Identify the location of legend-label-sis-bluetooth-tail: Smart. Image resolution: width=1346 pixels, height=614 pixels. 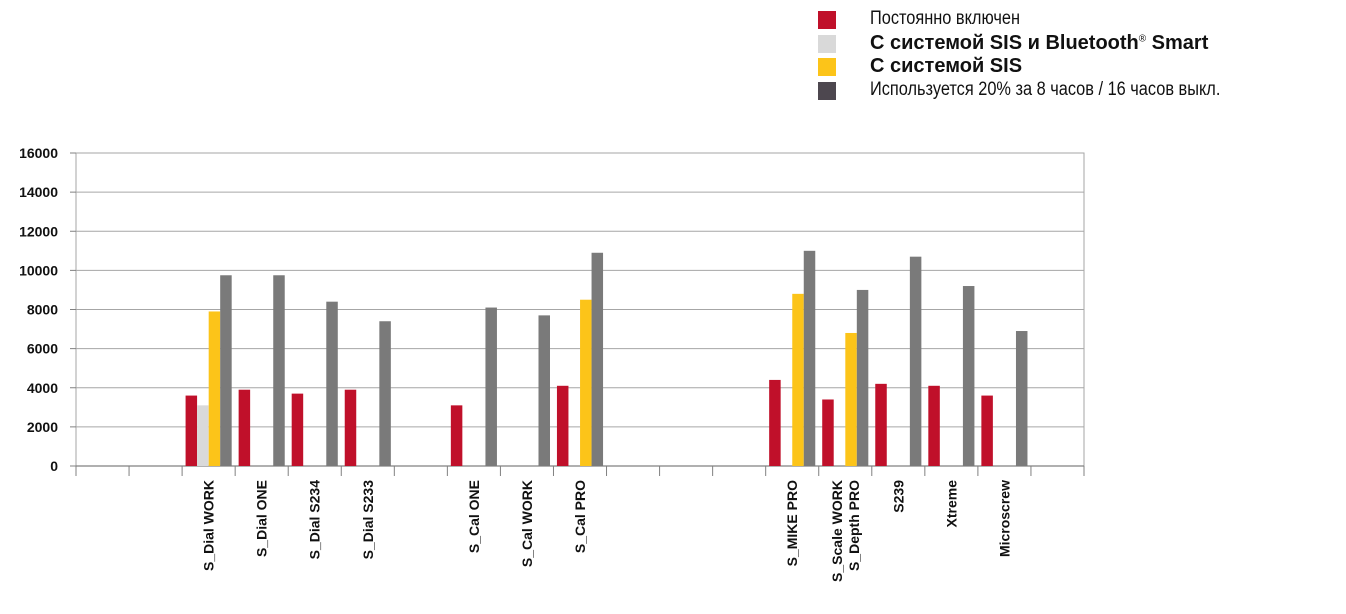
(1177, 42).